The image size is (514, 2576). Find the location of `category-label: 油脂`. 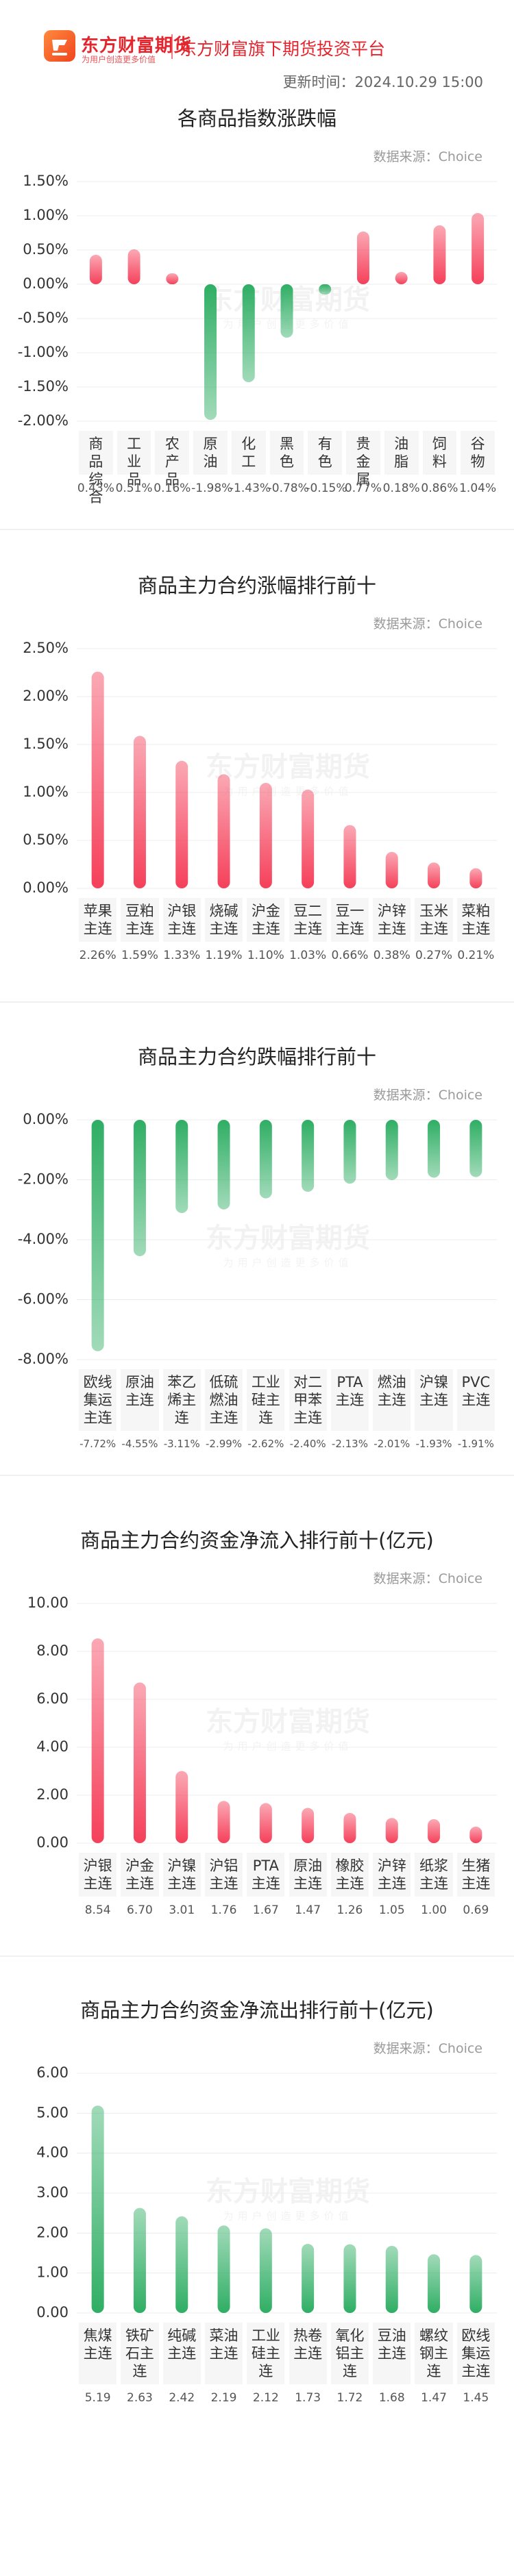

category-label: 油脂 is located at coordinates (401, 453).